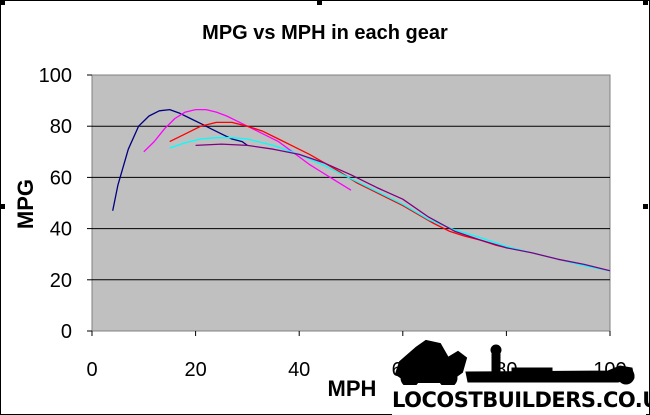 This screenshot has width=650, height=415. I want to click on locostbuilders-watermark: LOCOSTBUILDERS.CO.UK, so click(519, 376).